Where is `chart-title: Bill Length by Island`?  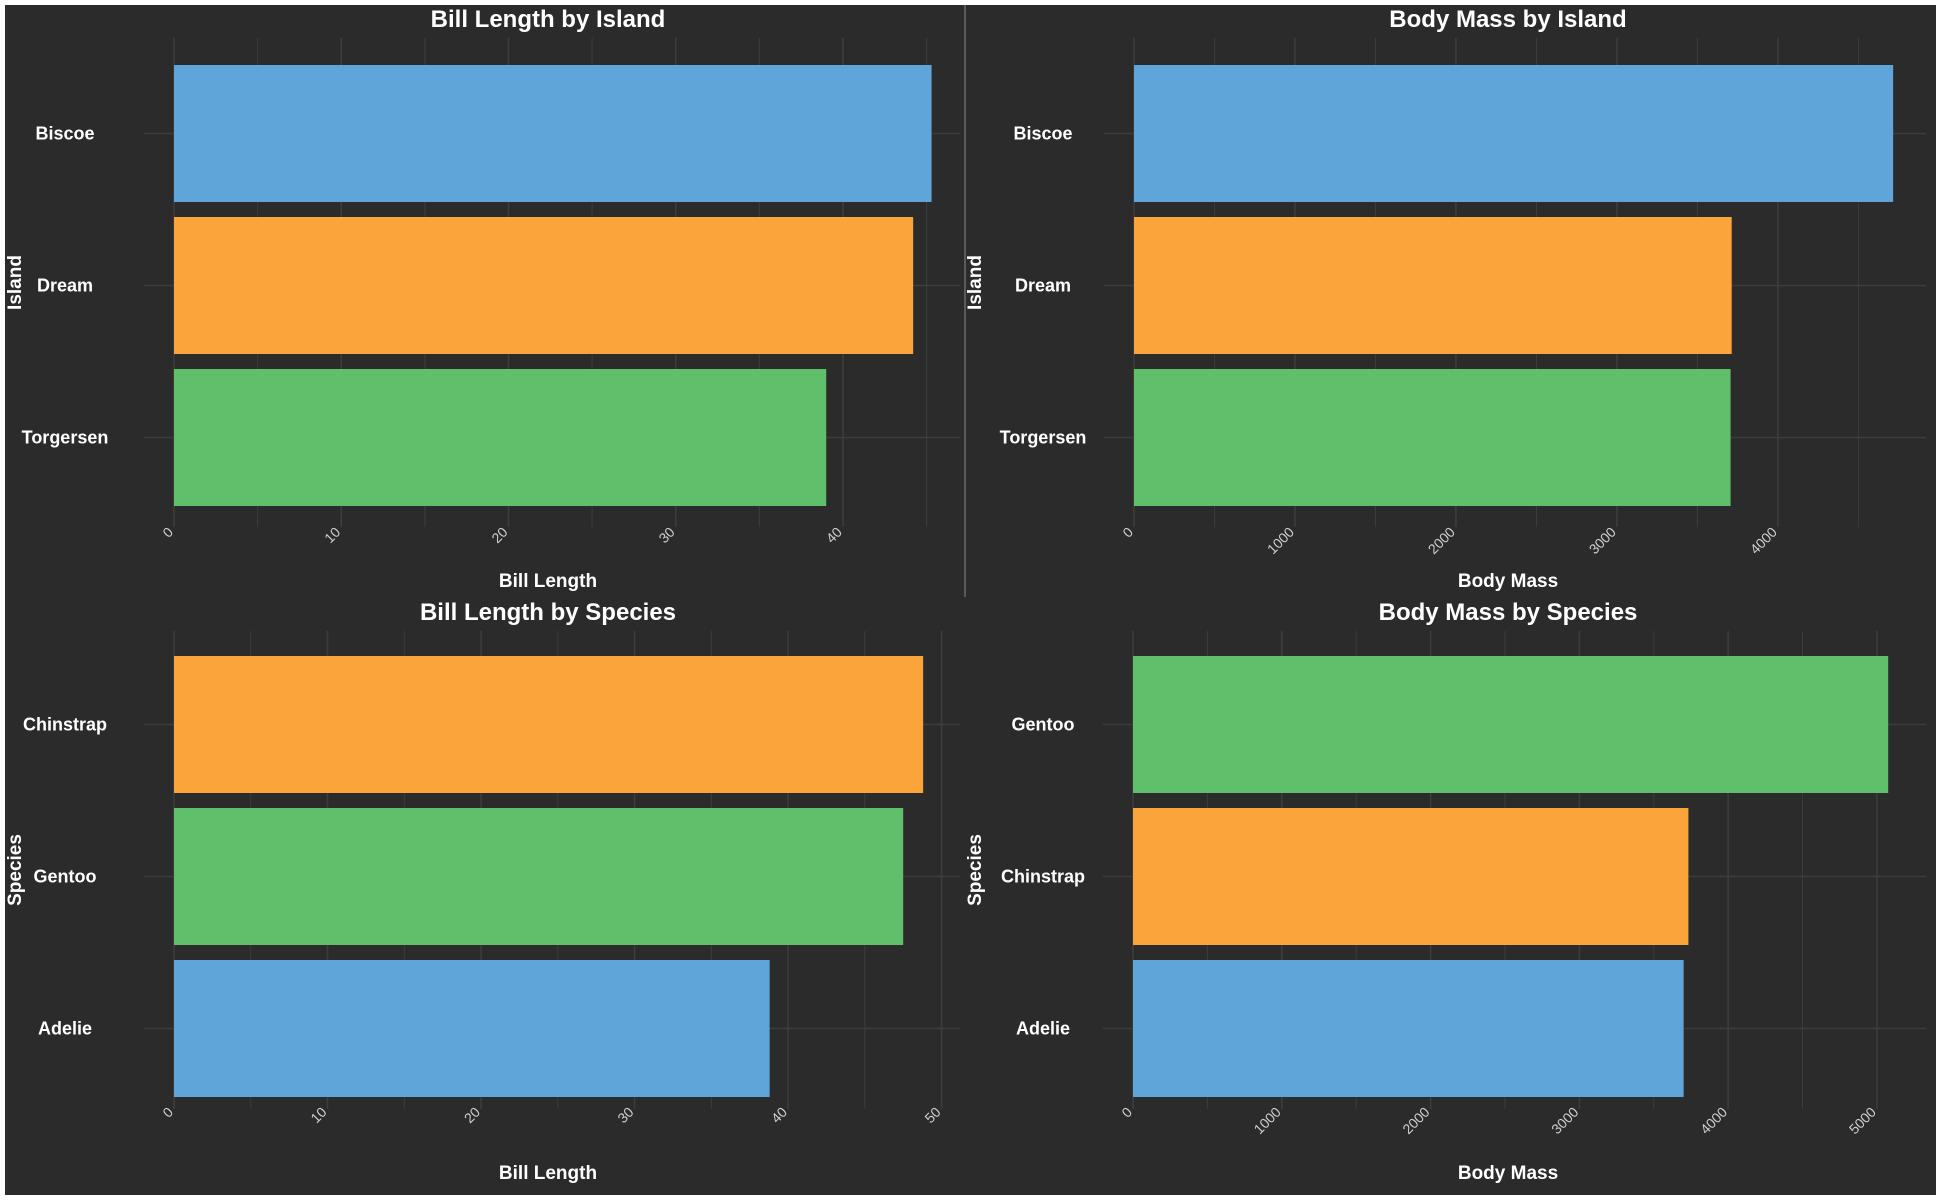
chart-title: Bill Length by Island is located at coordinates (548, 19).